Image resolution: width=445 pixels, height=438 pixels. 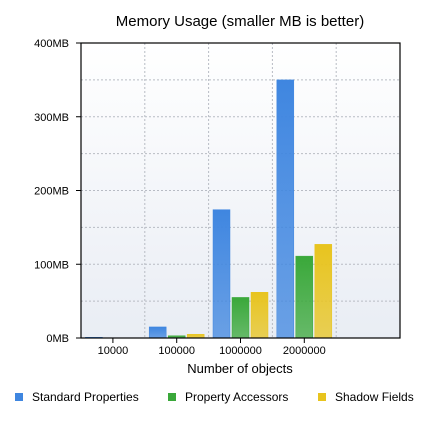 I want to click on y-tick-label: 400MB, so click(x=51, y=44).